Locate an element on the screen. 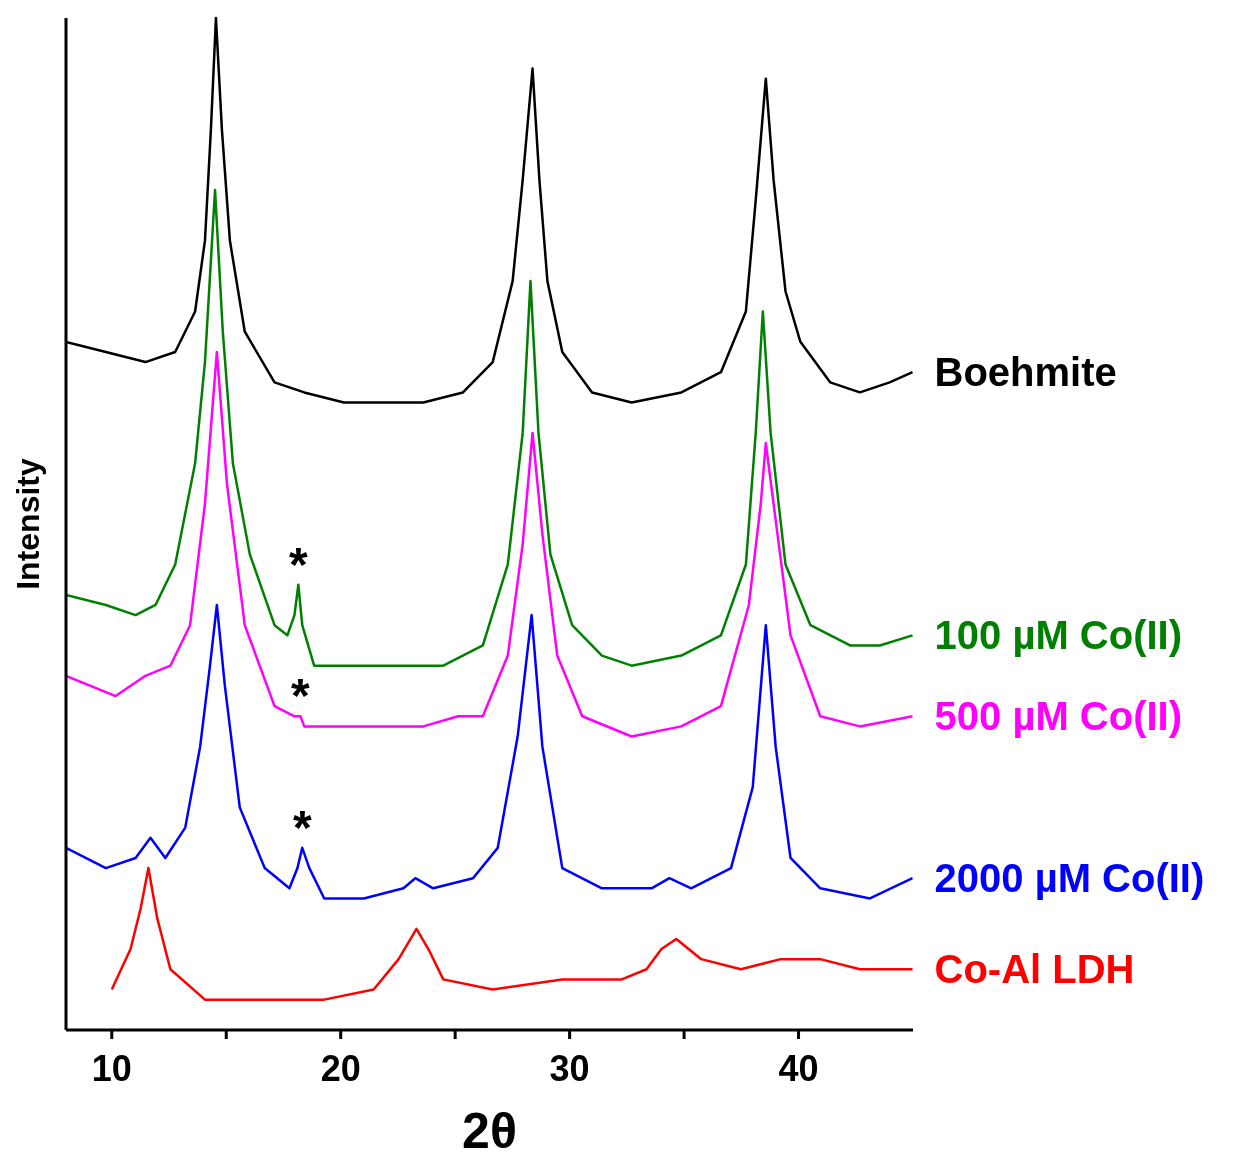 The image size is (1253, 1171). series-label: 100 µM Co(II) is located at coordinates (1058, 635).